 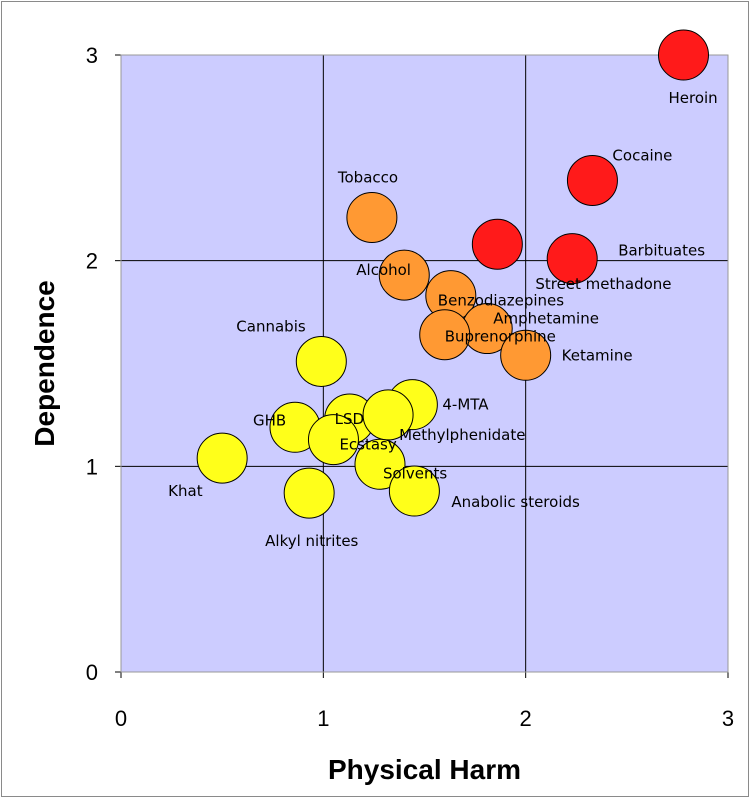 I want to click on y-axis-title: Dependence, so click(x=44, y=363).